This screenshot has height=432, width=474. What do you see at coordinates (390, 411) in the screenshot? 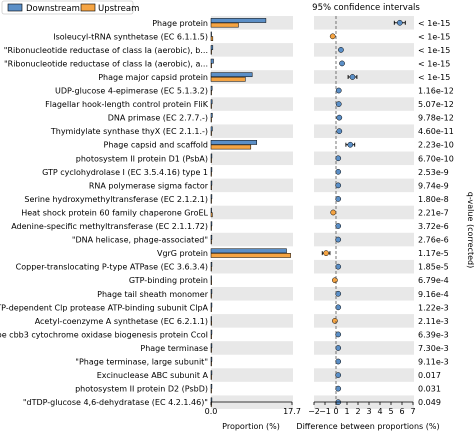
I see `right-tick-label: 5` at bounding box center [390, 411].